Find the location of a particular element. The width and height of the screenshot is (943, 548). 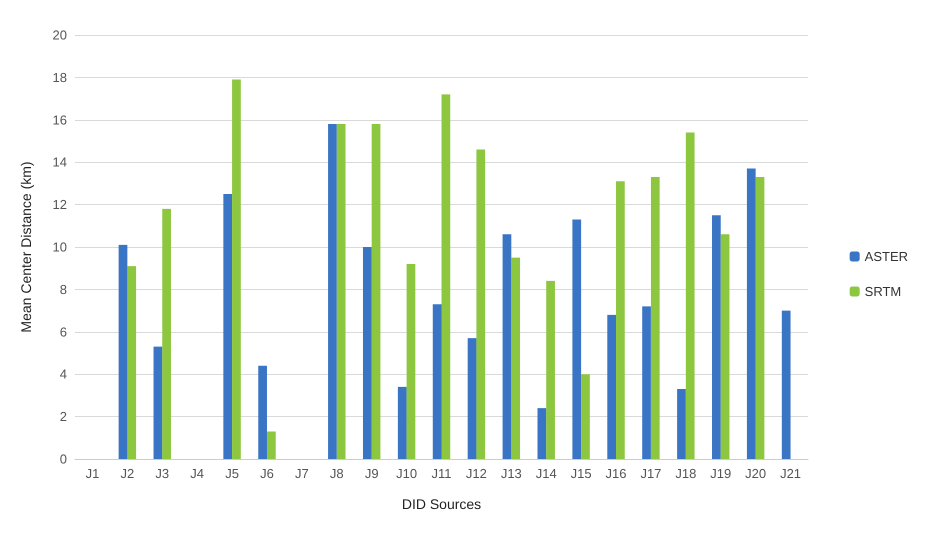

y-tick-label: 12 is located at coordinates (59, 204).